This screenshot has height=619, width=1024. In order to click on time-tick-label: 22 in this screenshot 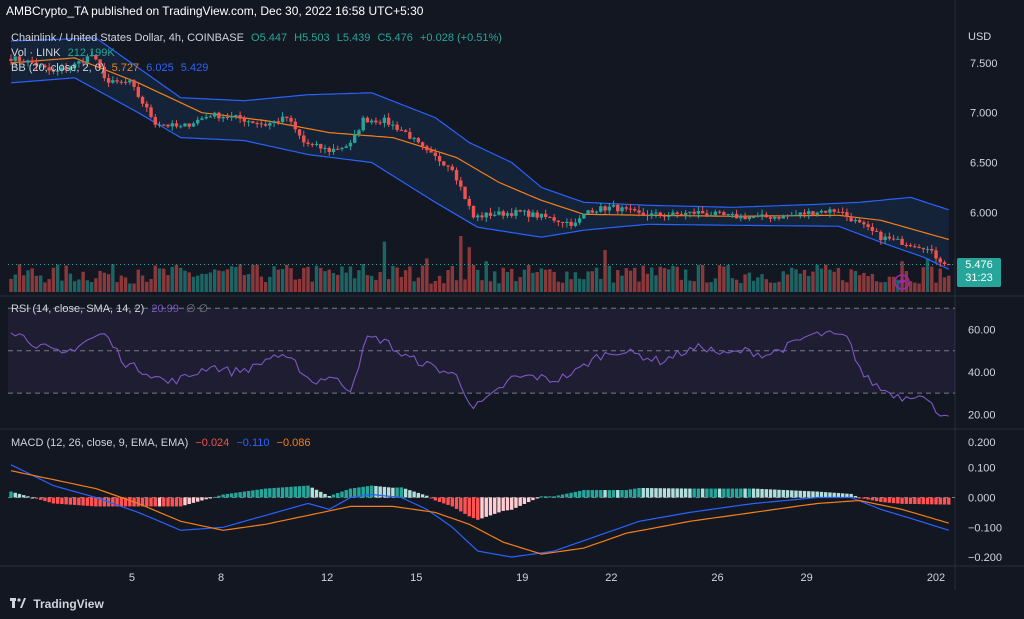, I will do `click(611, 578)`.